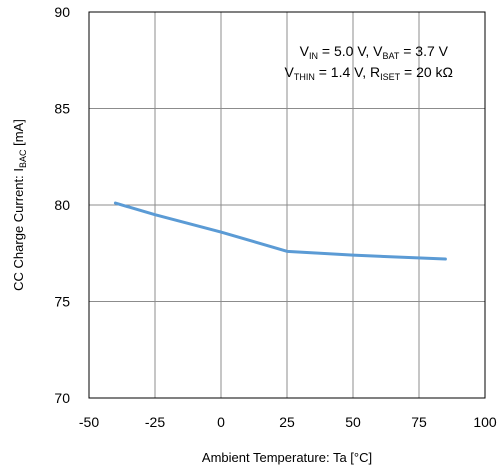  Describe the element at coordinates (419, 422) in the screenshot. I see `x-tick-label: 75` at that location.